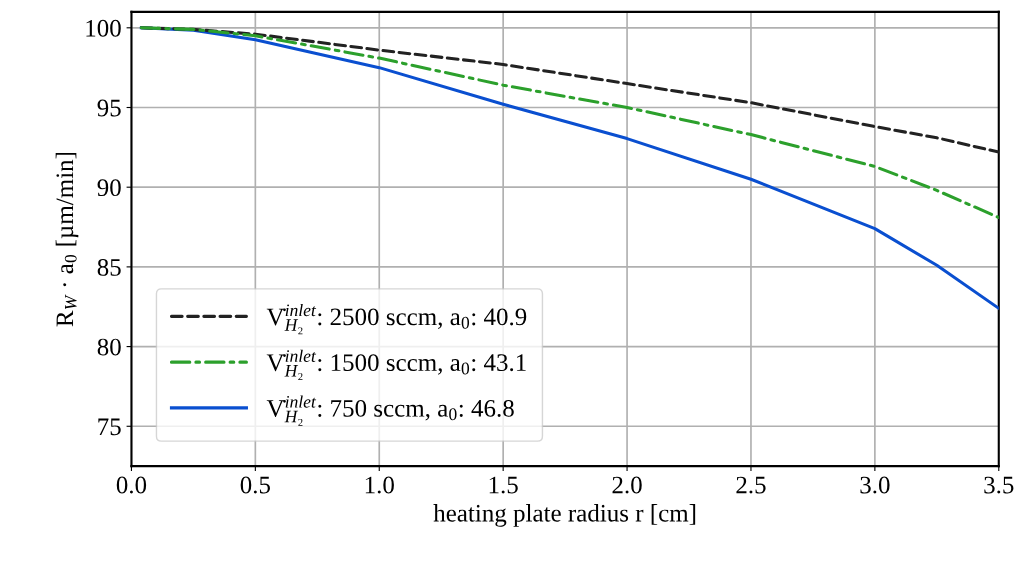 The image size is (1035, 565). Describe the element at coordinates (999, 485) in the screenshot. I see `x-tick-label: 3.5` at that location.